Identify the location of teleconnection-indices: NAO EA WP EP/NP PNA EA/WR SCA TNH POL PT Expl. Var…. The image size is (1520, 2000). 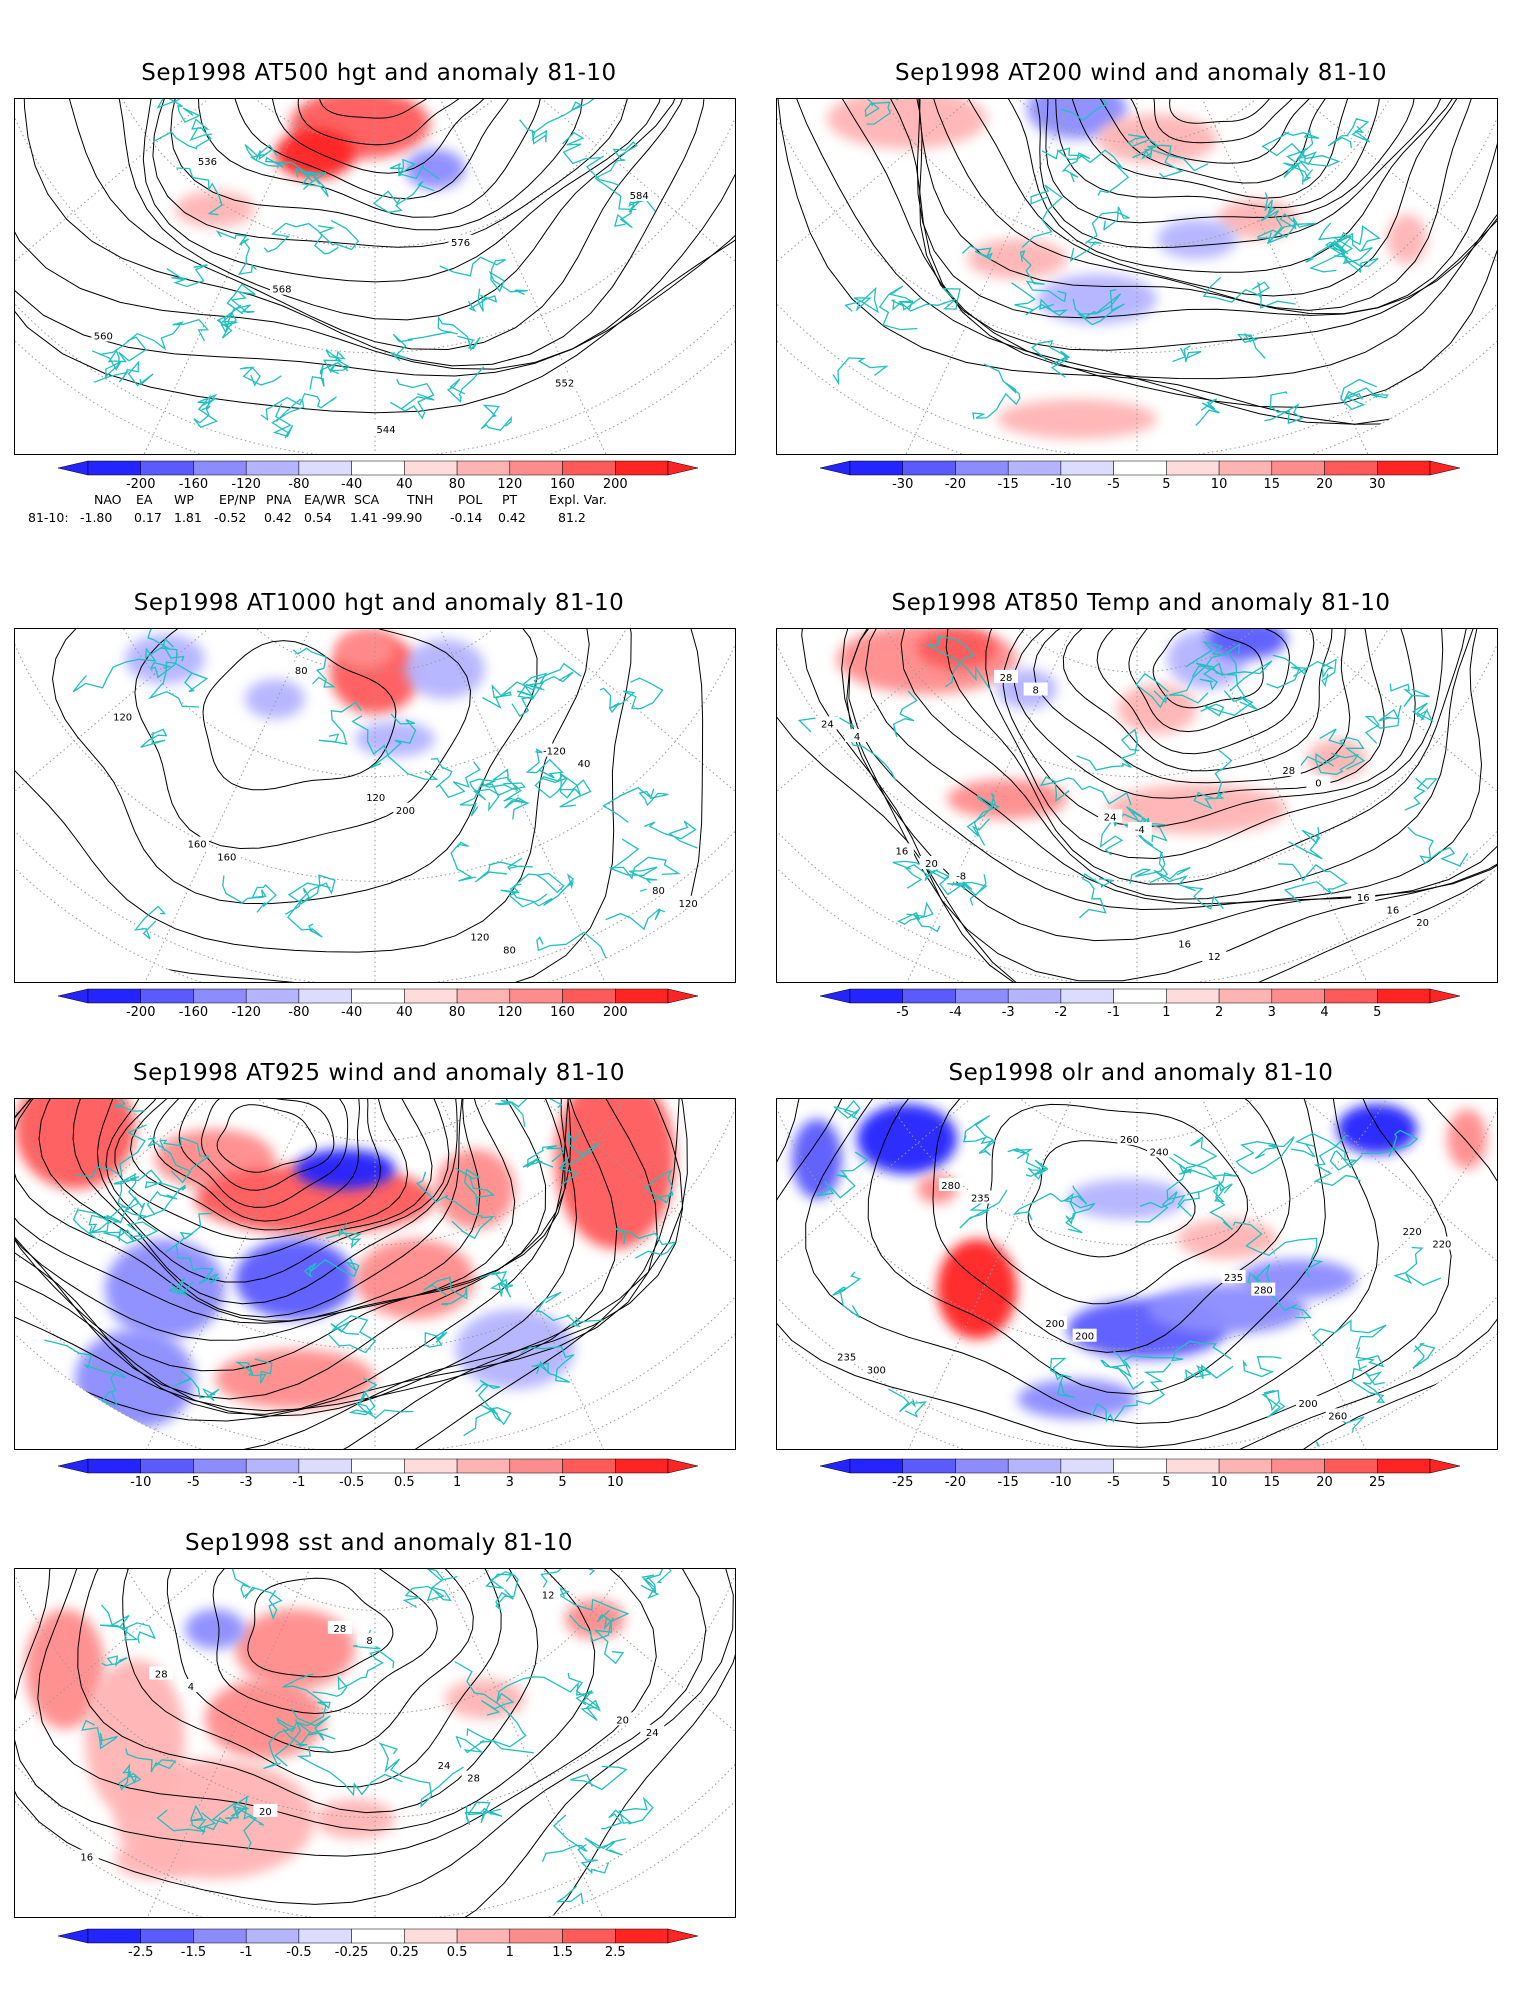
(374, 512).